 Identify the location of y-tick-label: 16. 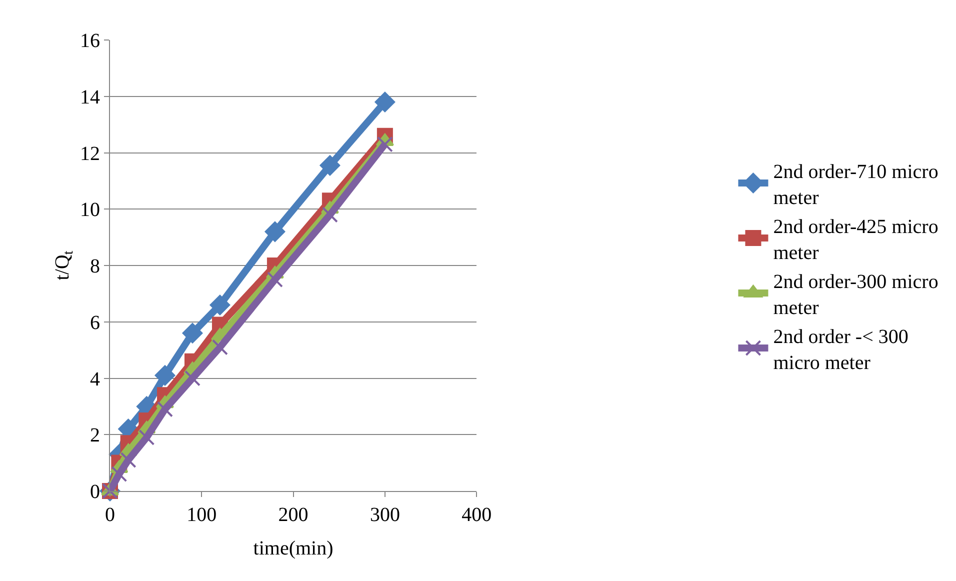
(90, 41).